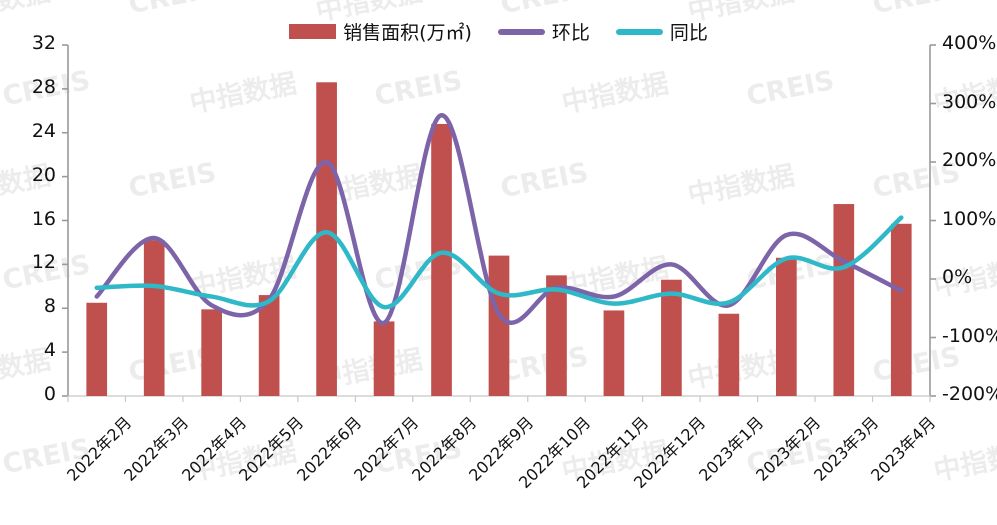 This screenshot has width=997, height=525. I want to click on y-axis-left-label: 8, so click(49, 306).